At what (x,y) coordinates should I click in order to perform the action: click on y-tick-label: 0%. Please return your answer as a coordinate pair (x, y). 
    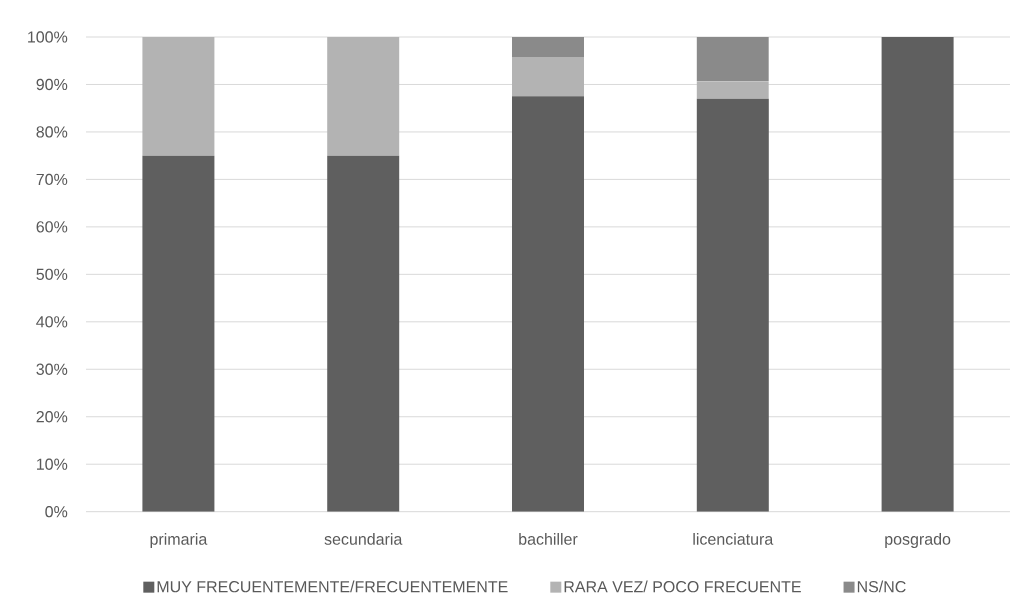
    Looking at the image, I should click on (56, 512).